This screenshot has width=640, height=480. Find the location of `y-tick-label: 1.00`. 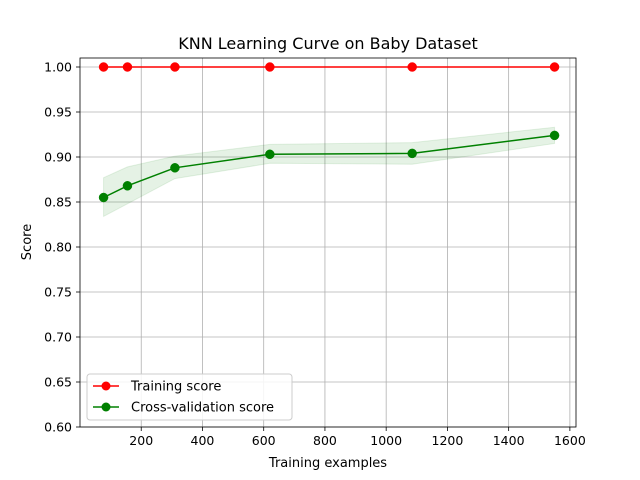

y-tick-label: 1.00 is located at coordinates (58, 67).